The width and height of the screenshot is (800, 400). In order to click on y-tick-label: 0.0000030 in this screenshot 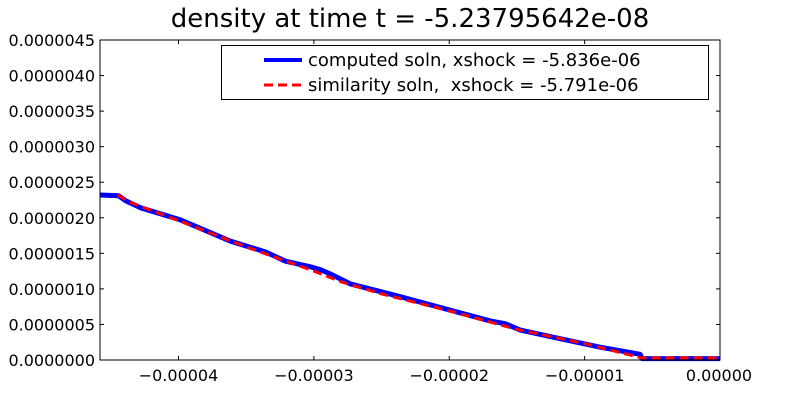, I will do `click(51, 147)`.